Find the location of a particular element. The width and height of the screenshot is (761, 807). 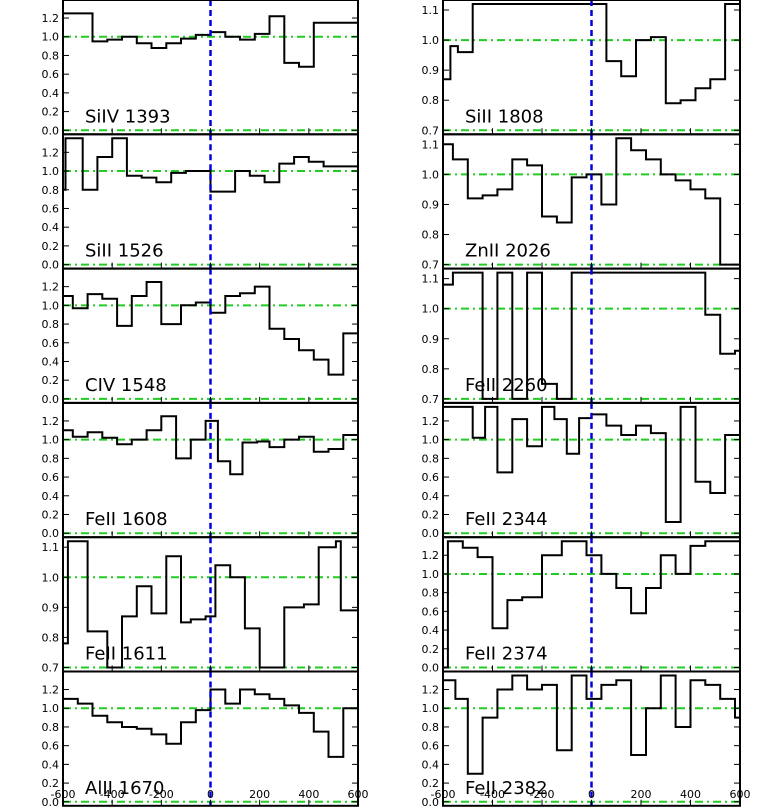

panel-label-siii-1808: SiII 1808 is located at coordinates (504, 116).